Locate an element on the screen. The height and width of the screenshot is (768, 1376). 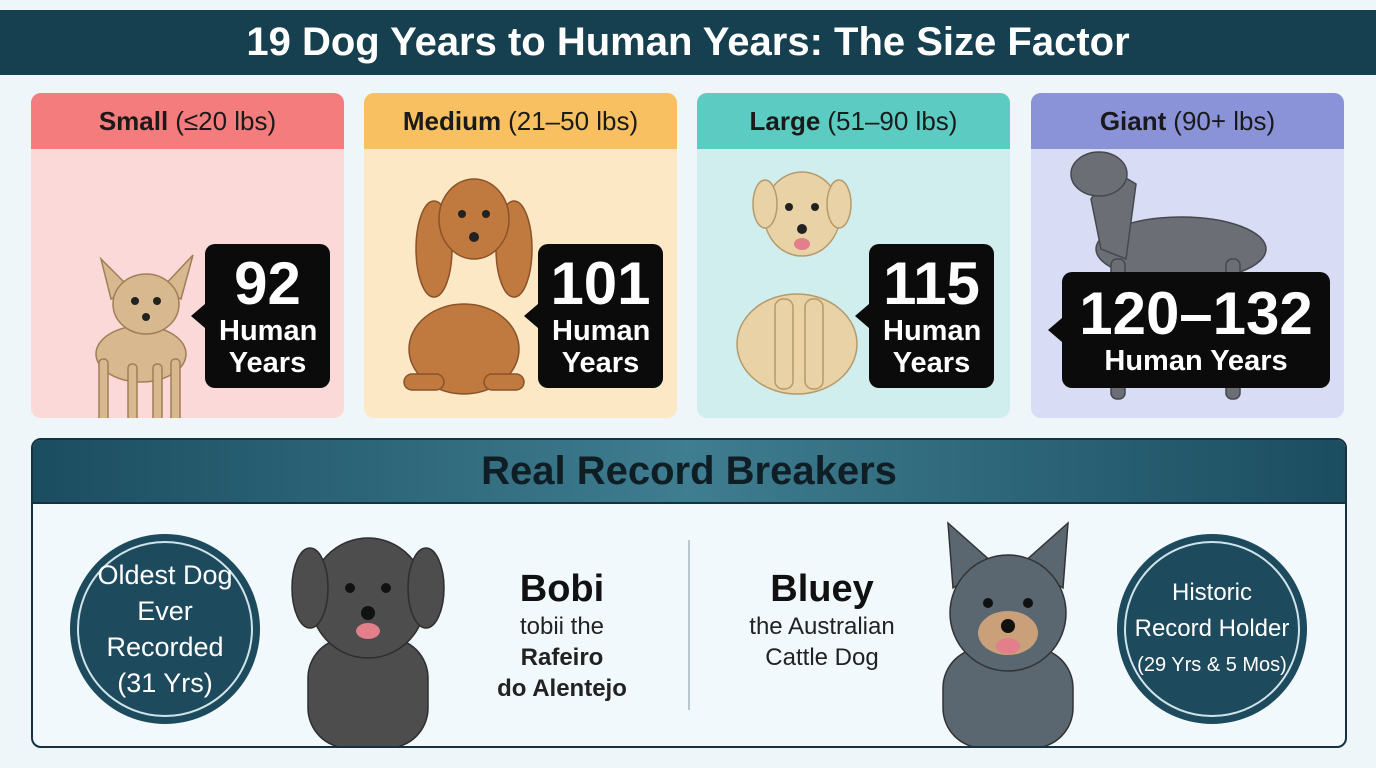
size-card: Giant (90+ lbs) 120–132 Human Years is located at coordinates (1187, 255).